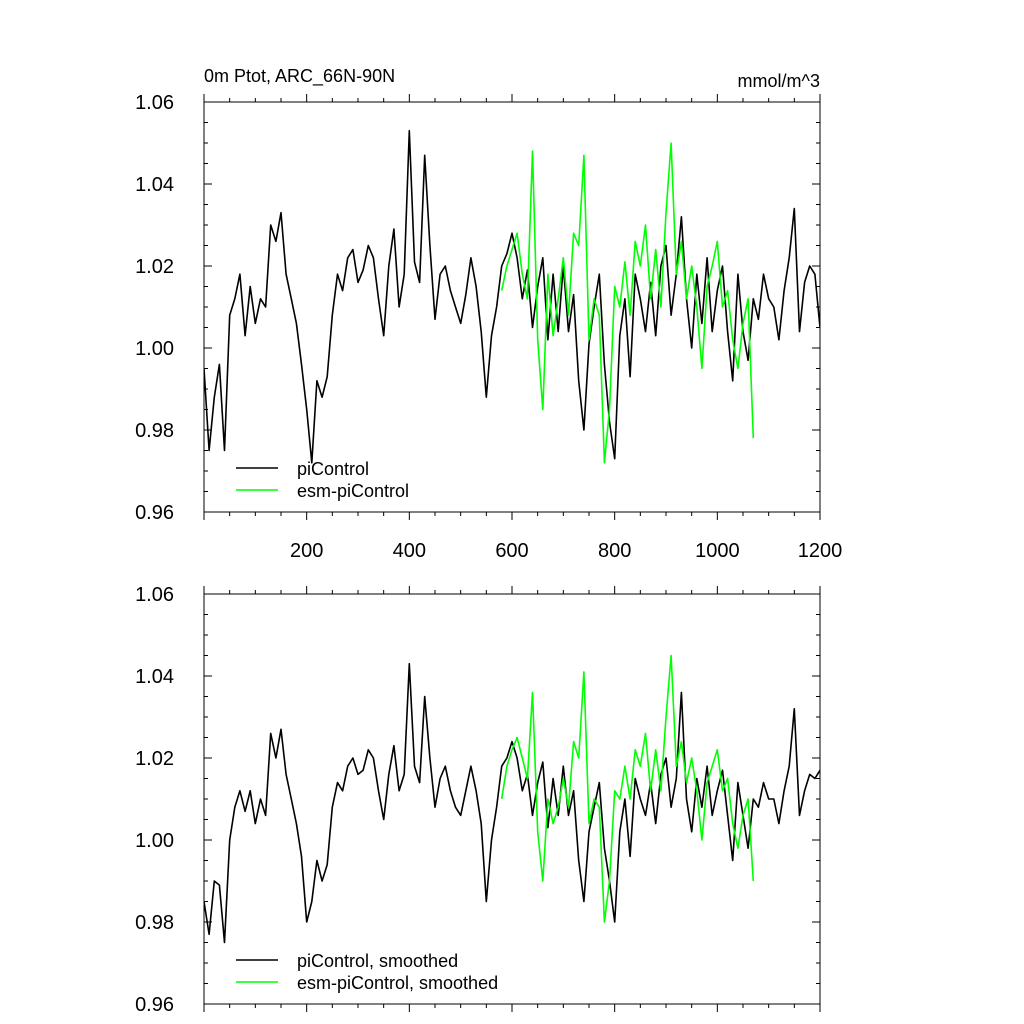 The width and height of the screenshot is (1024, 1024). What do you see at coordinates (306, 551) in the screenshot?
I see `x-tick-label: 200` at bounding box center [306, 551].